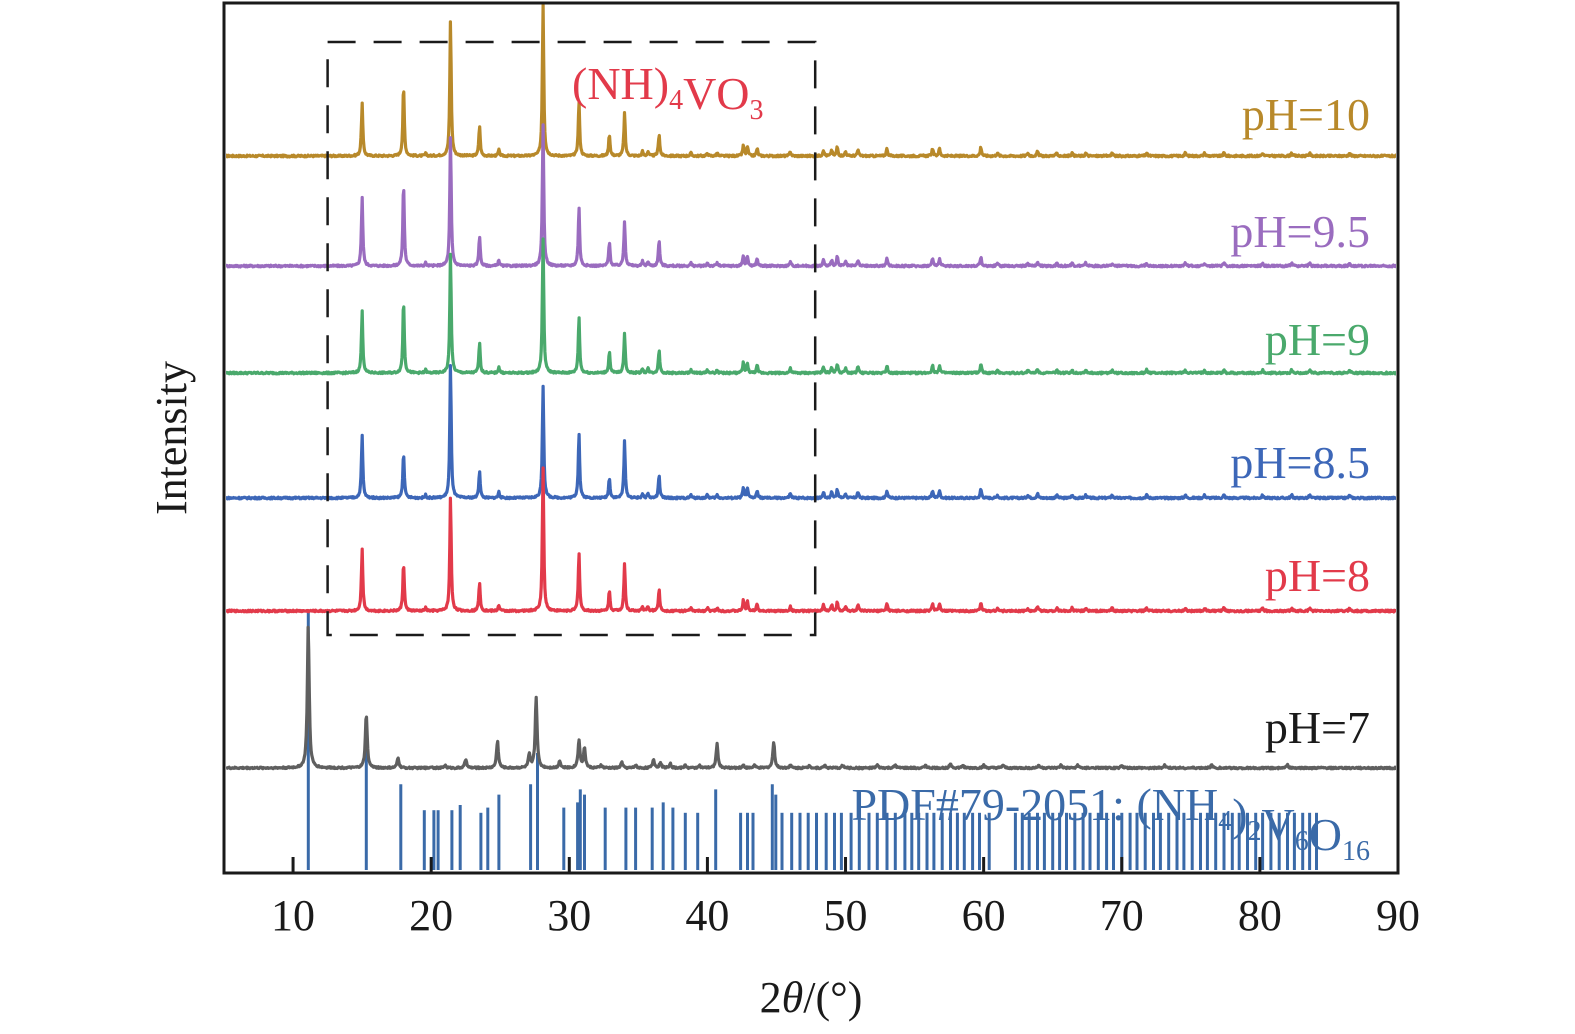 This screenshot has height=1034, width=1575. What do you see at coordinates (668, 92) in the screenshot?
I see `nh4vo3-annotation-label: (NH)4VO3` at bounding box center [668, 92].